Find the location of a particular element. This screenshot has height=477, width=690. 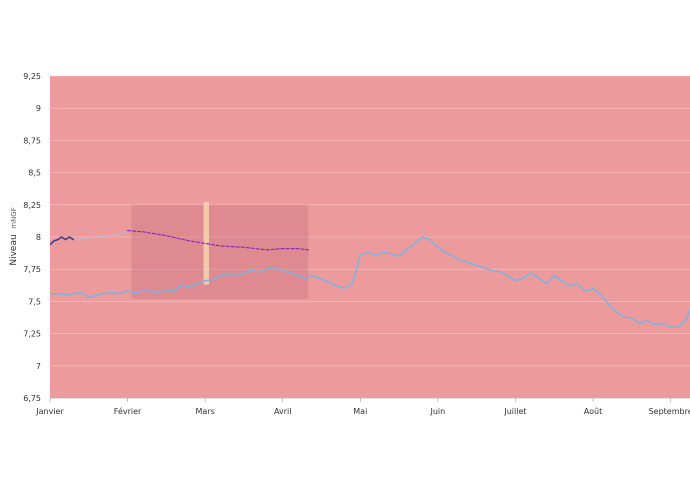

x-tick-label: Avril is located at coordinates (282, 411).